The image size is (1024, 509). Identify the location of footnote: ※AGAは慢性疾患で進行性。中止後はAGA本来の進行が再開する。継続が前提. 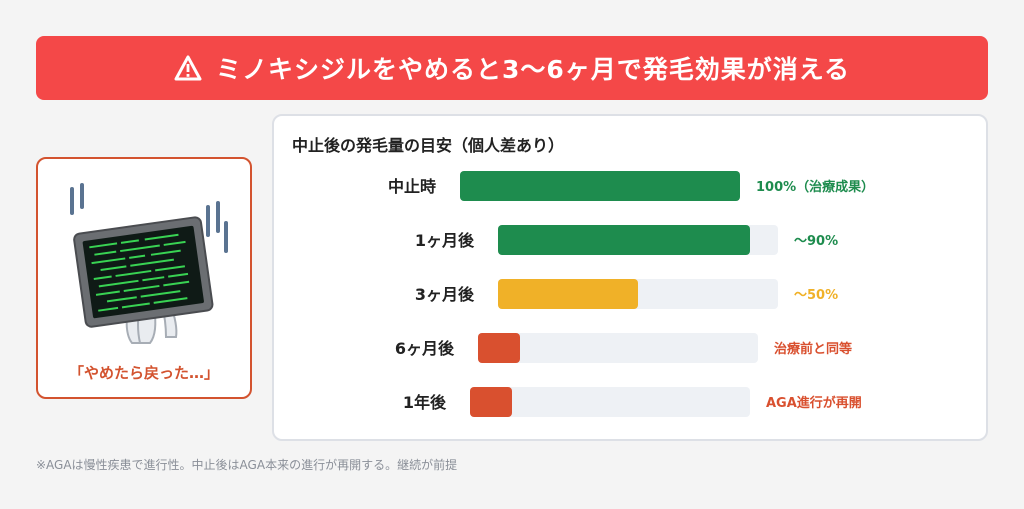
(247, 465).